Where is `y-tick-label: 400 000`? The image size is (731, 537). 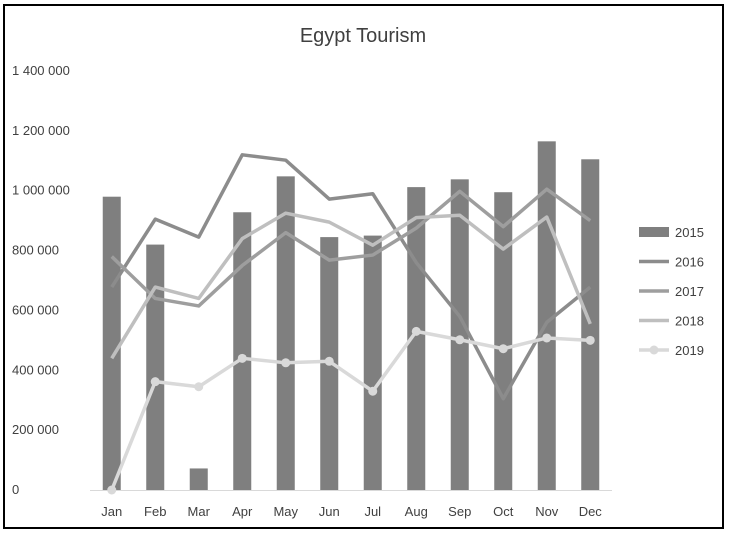
y-tick-label: 400 000 is located at coordinates (35, 369).